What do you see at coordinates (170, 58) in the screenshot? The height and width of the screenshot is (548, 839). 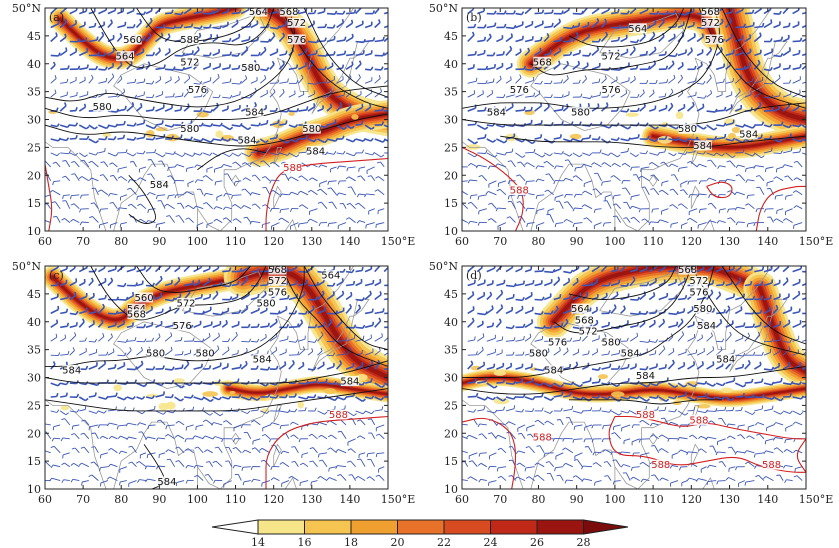 I see `height-contour` at bounding box center [170, 58].